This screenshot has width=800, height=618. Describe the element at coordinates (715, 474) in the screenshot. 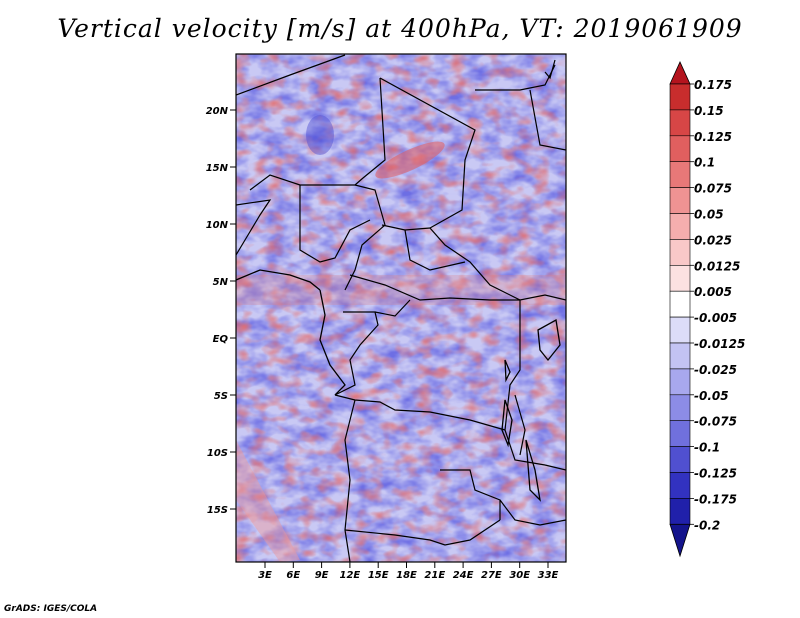

I see `colorbar-label: -0.125` at that location.